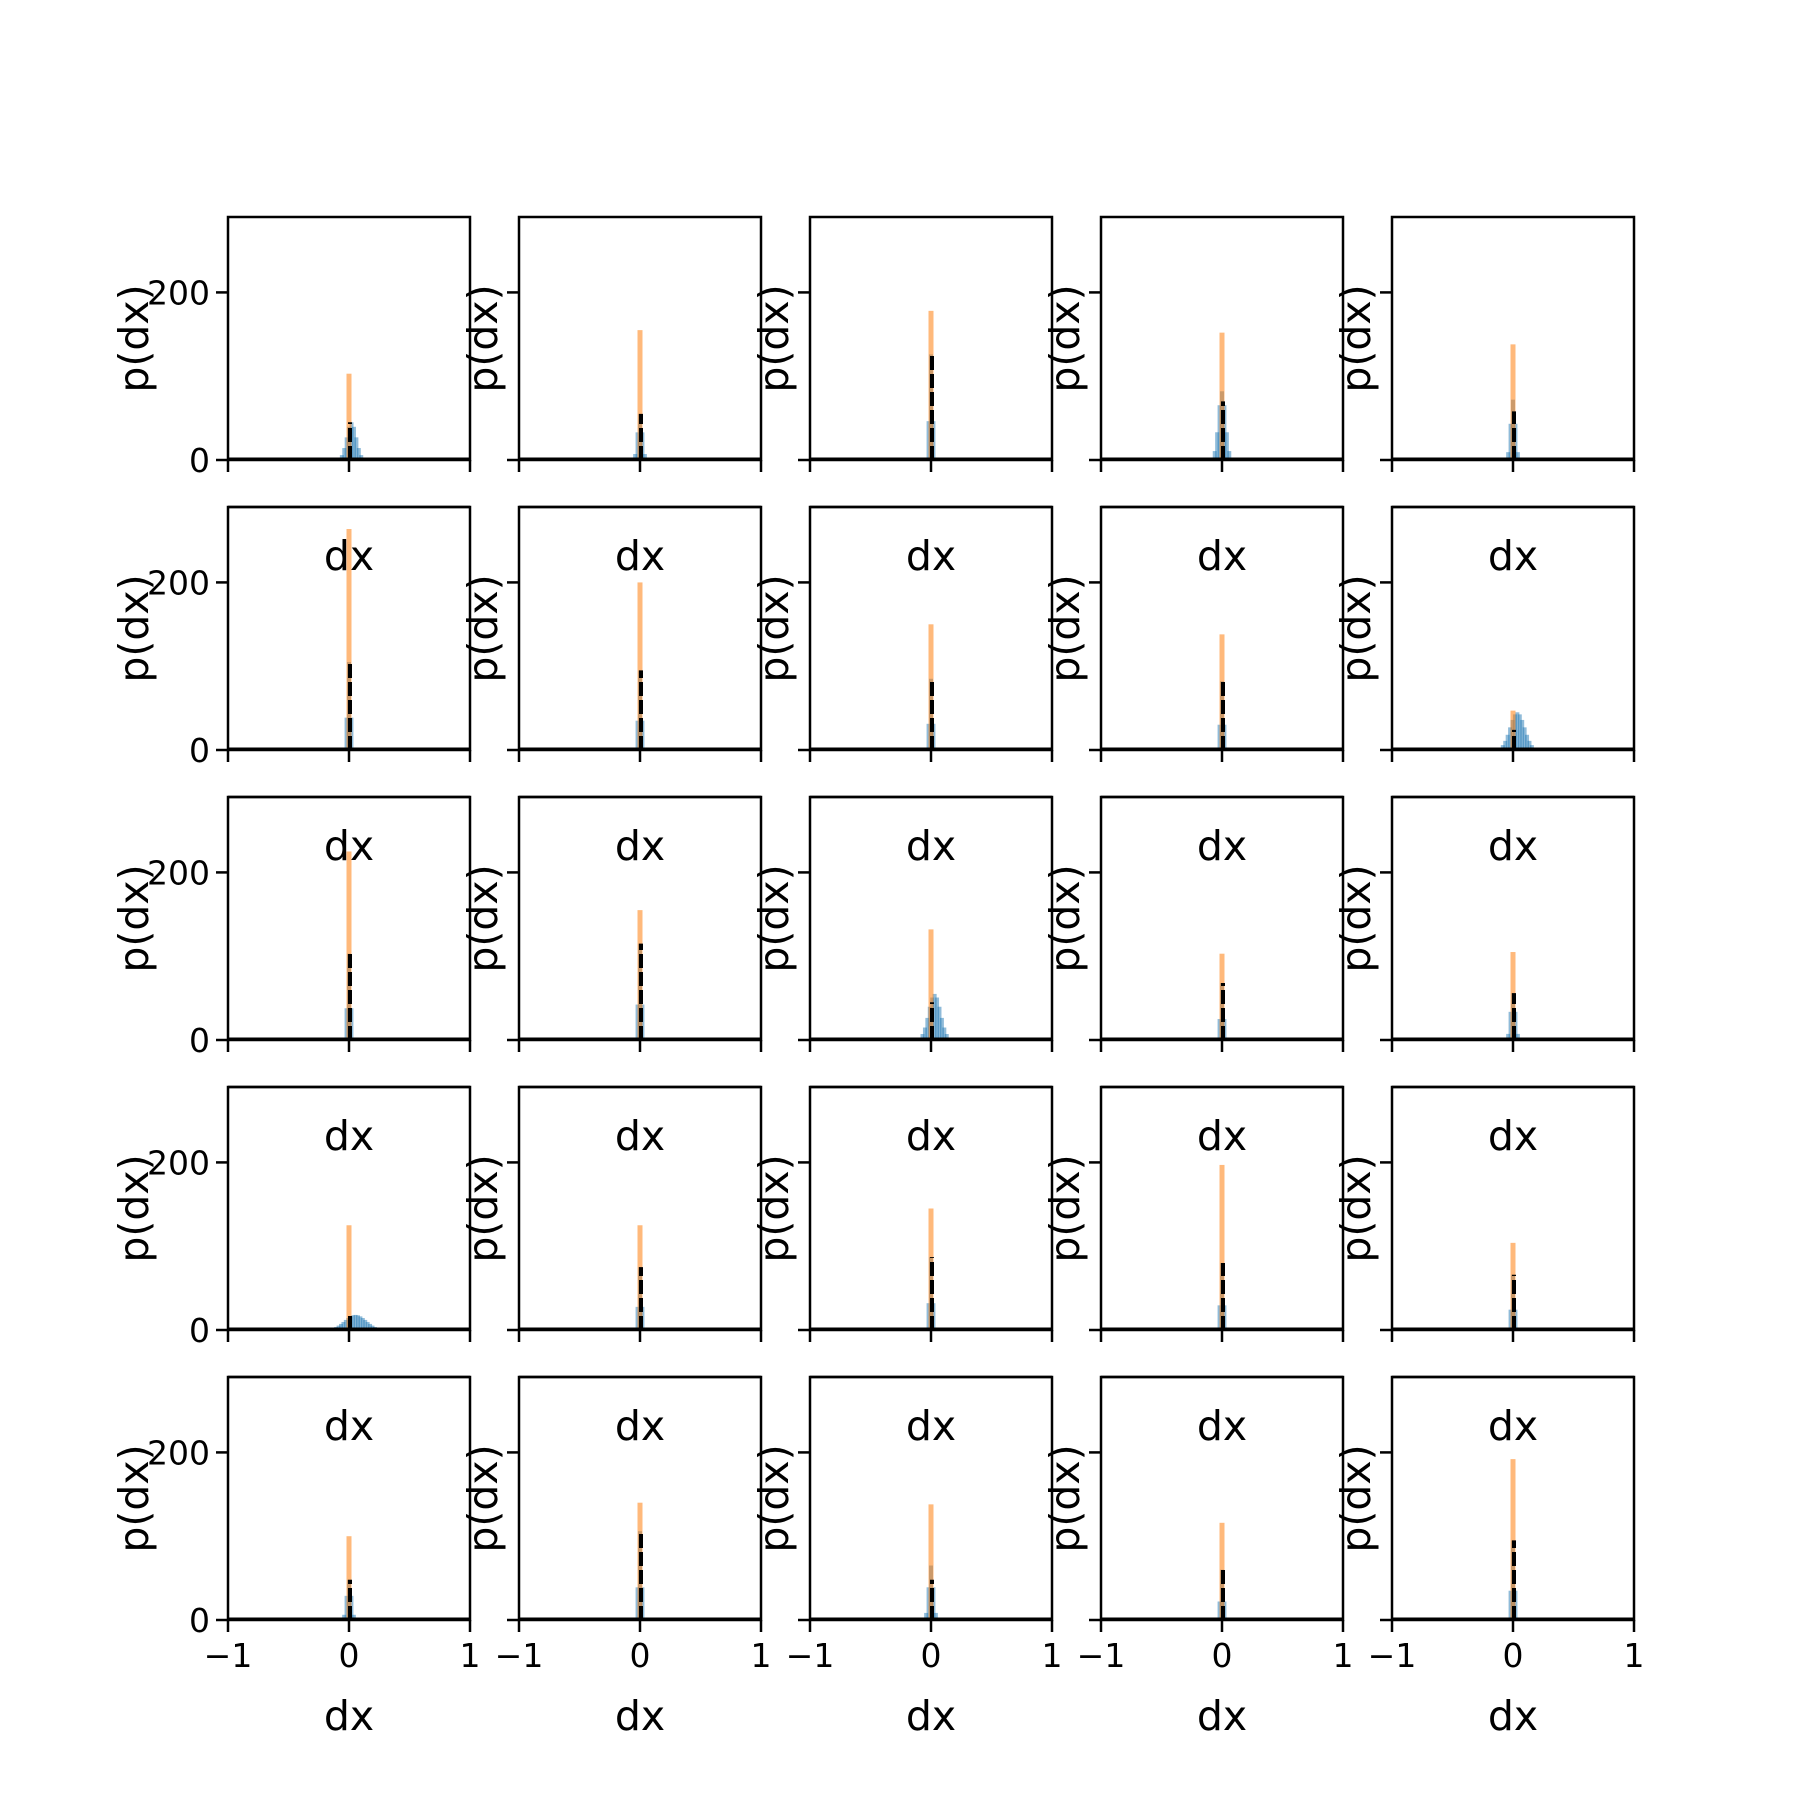 This screenshot has width=1800, height=1800. What do you see at coordinates (1488, 1557) in the screenshot?
I see `panel-r5-c5: −1 0 1 dx p(dx)` at bounding box center [1488, 1557].